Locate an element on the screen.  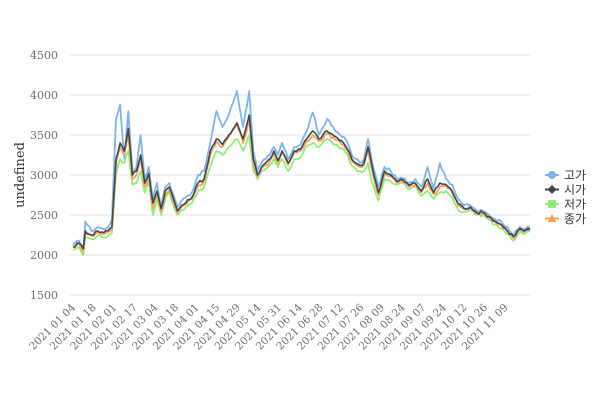
y-tick-label: 3000 is located at coordinates (44, 175).